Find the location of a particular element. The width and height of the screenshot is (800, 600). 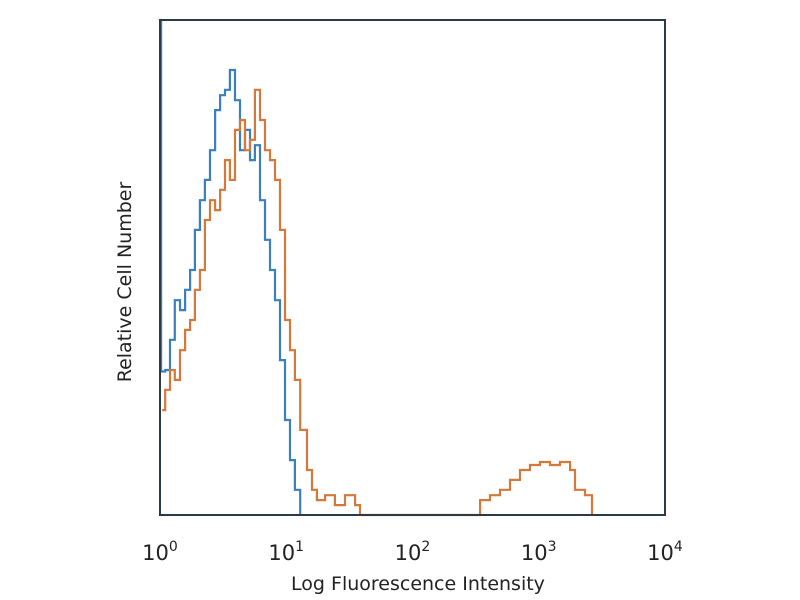

x-tick-label: 102 is located at coordinates (413, 552).